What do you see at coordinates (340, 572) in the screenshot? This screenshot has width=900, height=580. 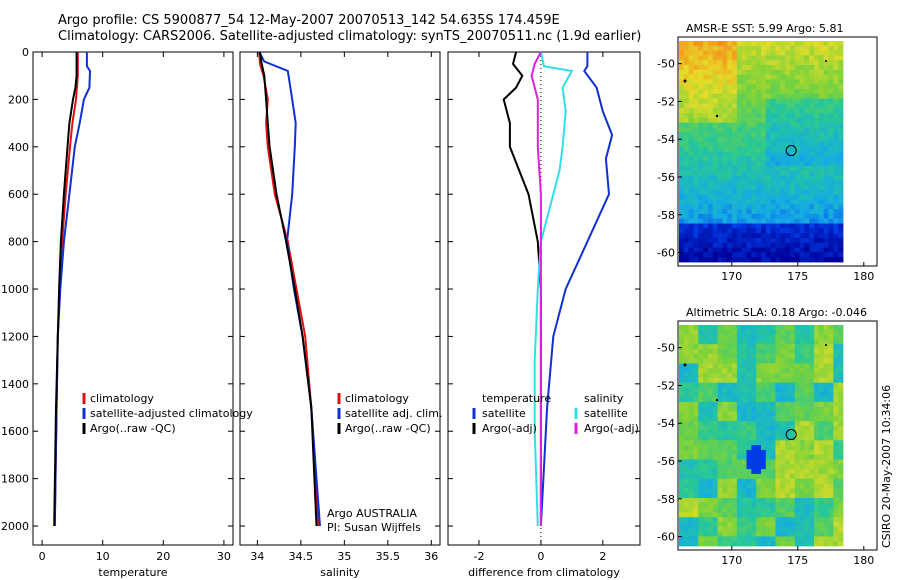 I see `salinity-xlabel: salinity` at bounding box center [340, 572].